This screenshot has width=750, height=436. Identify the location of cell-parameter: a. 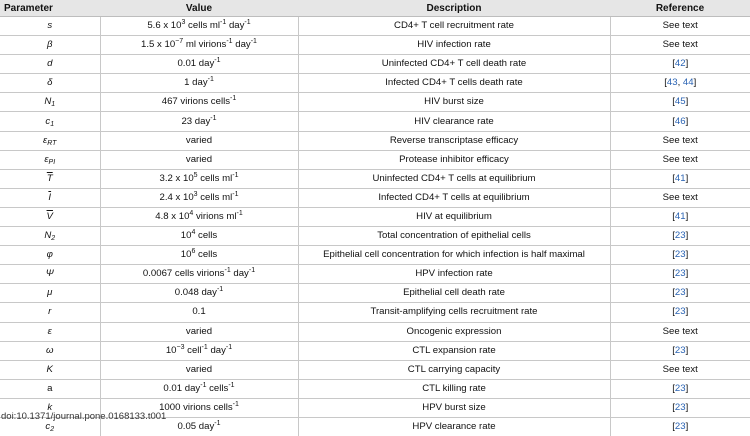
(50, 388).